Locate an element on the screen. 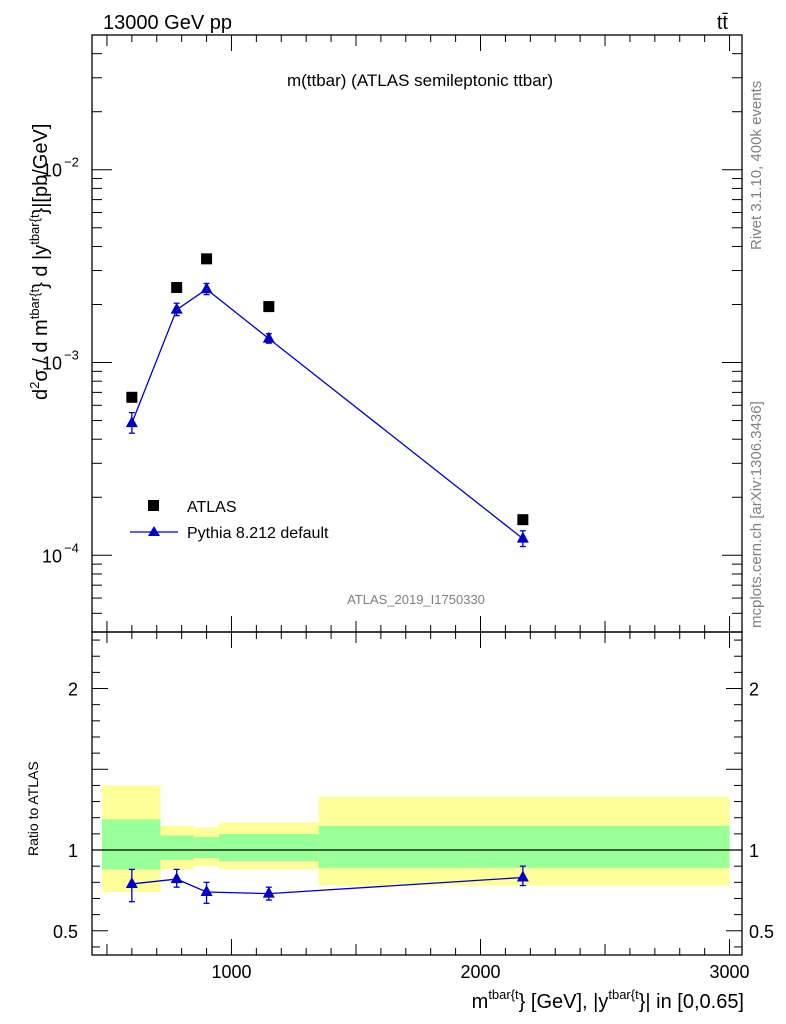 This screenshot has height=1024, width=786. ratio-y-tick-label-left: 2 is located at coordinates (73, 690).